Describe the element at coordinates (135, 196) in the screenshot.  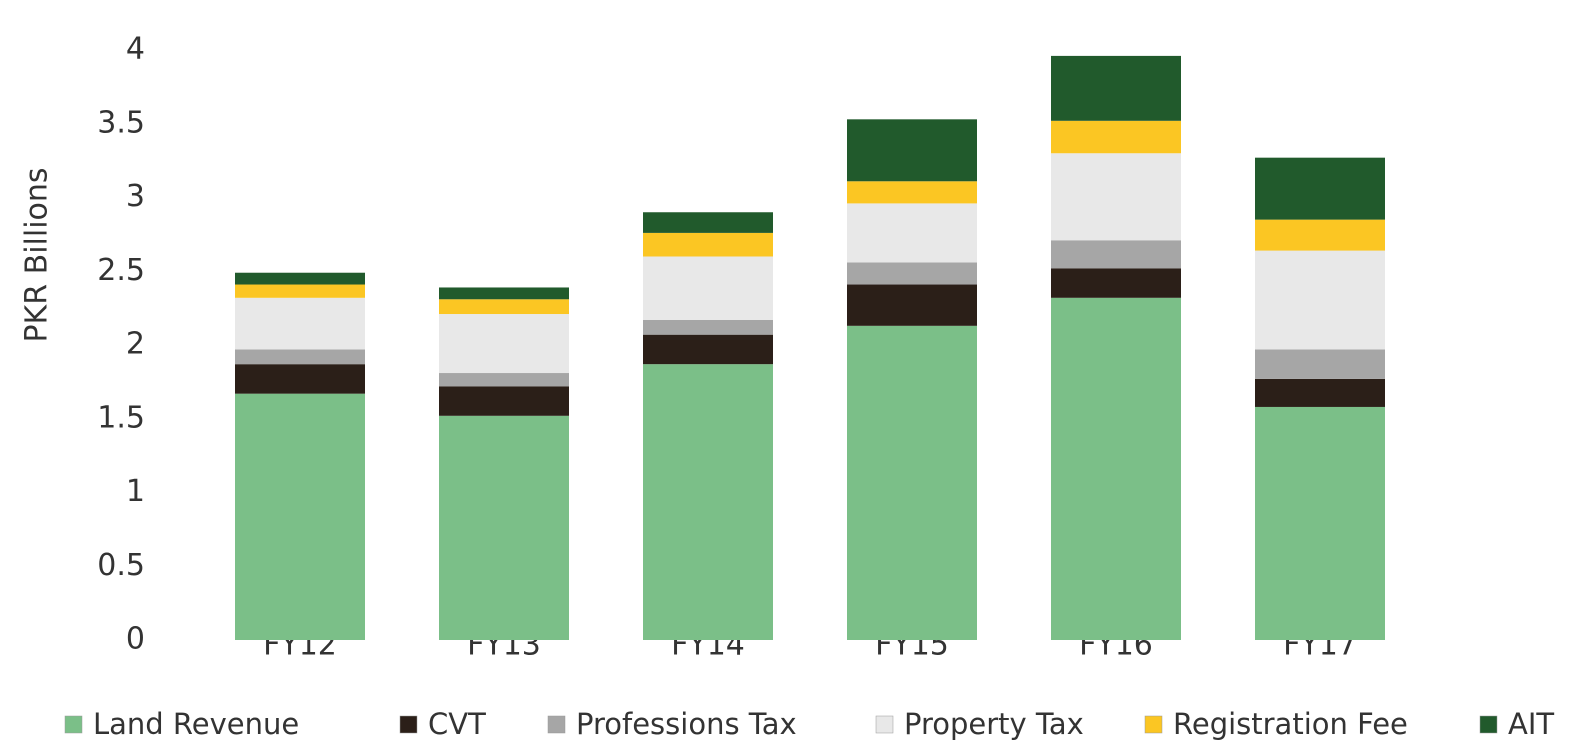
I see `y-tick-label: 3` at that location.